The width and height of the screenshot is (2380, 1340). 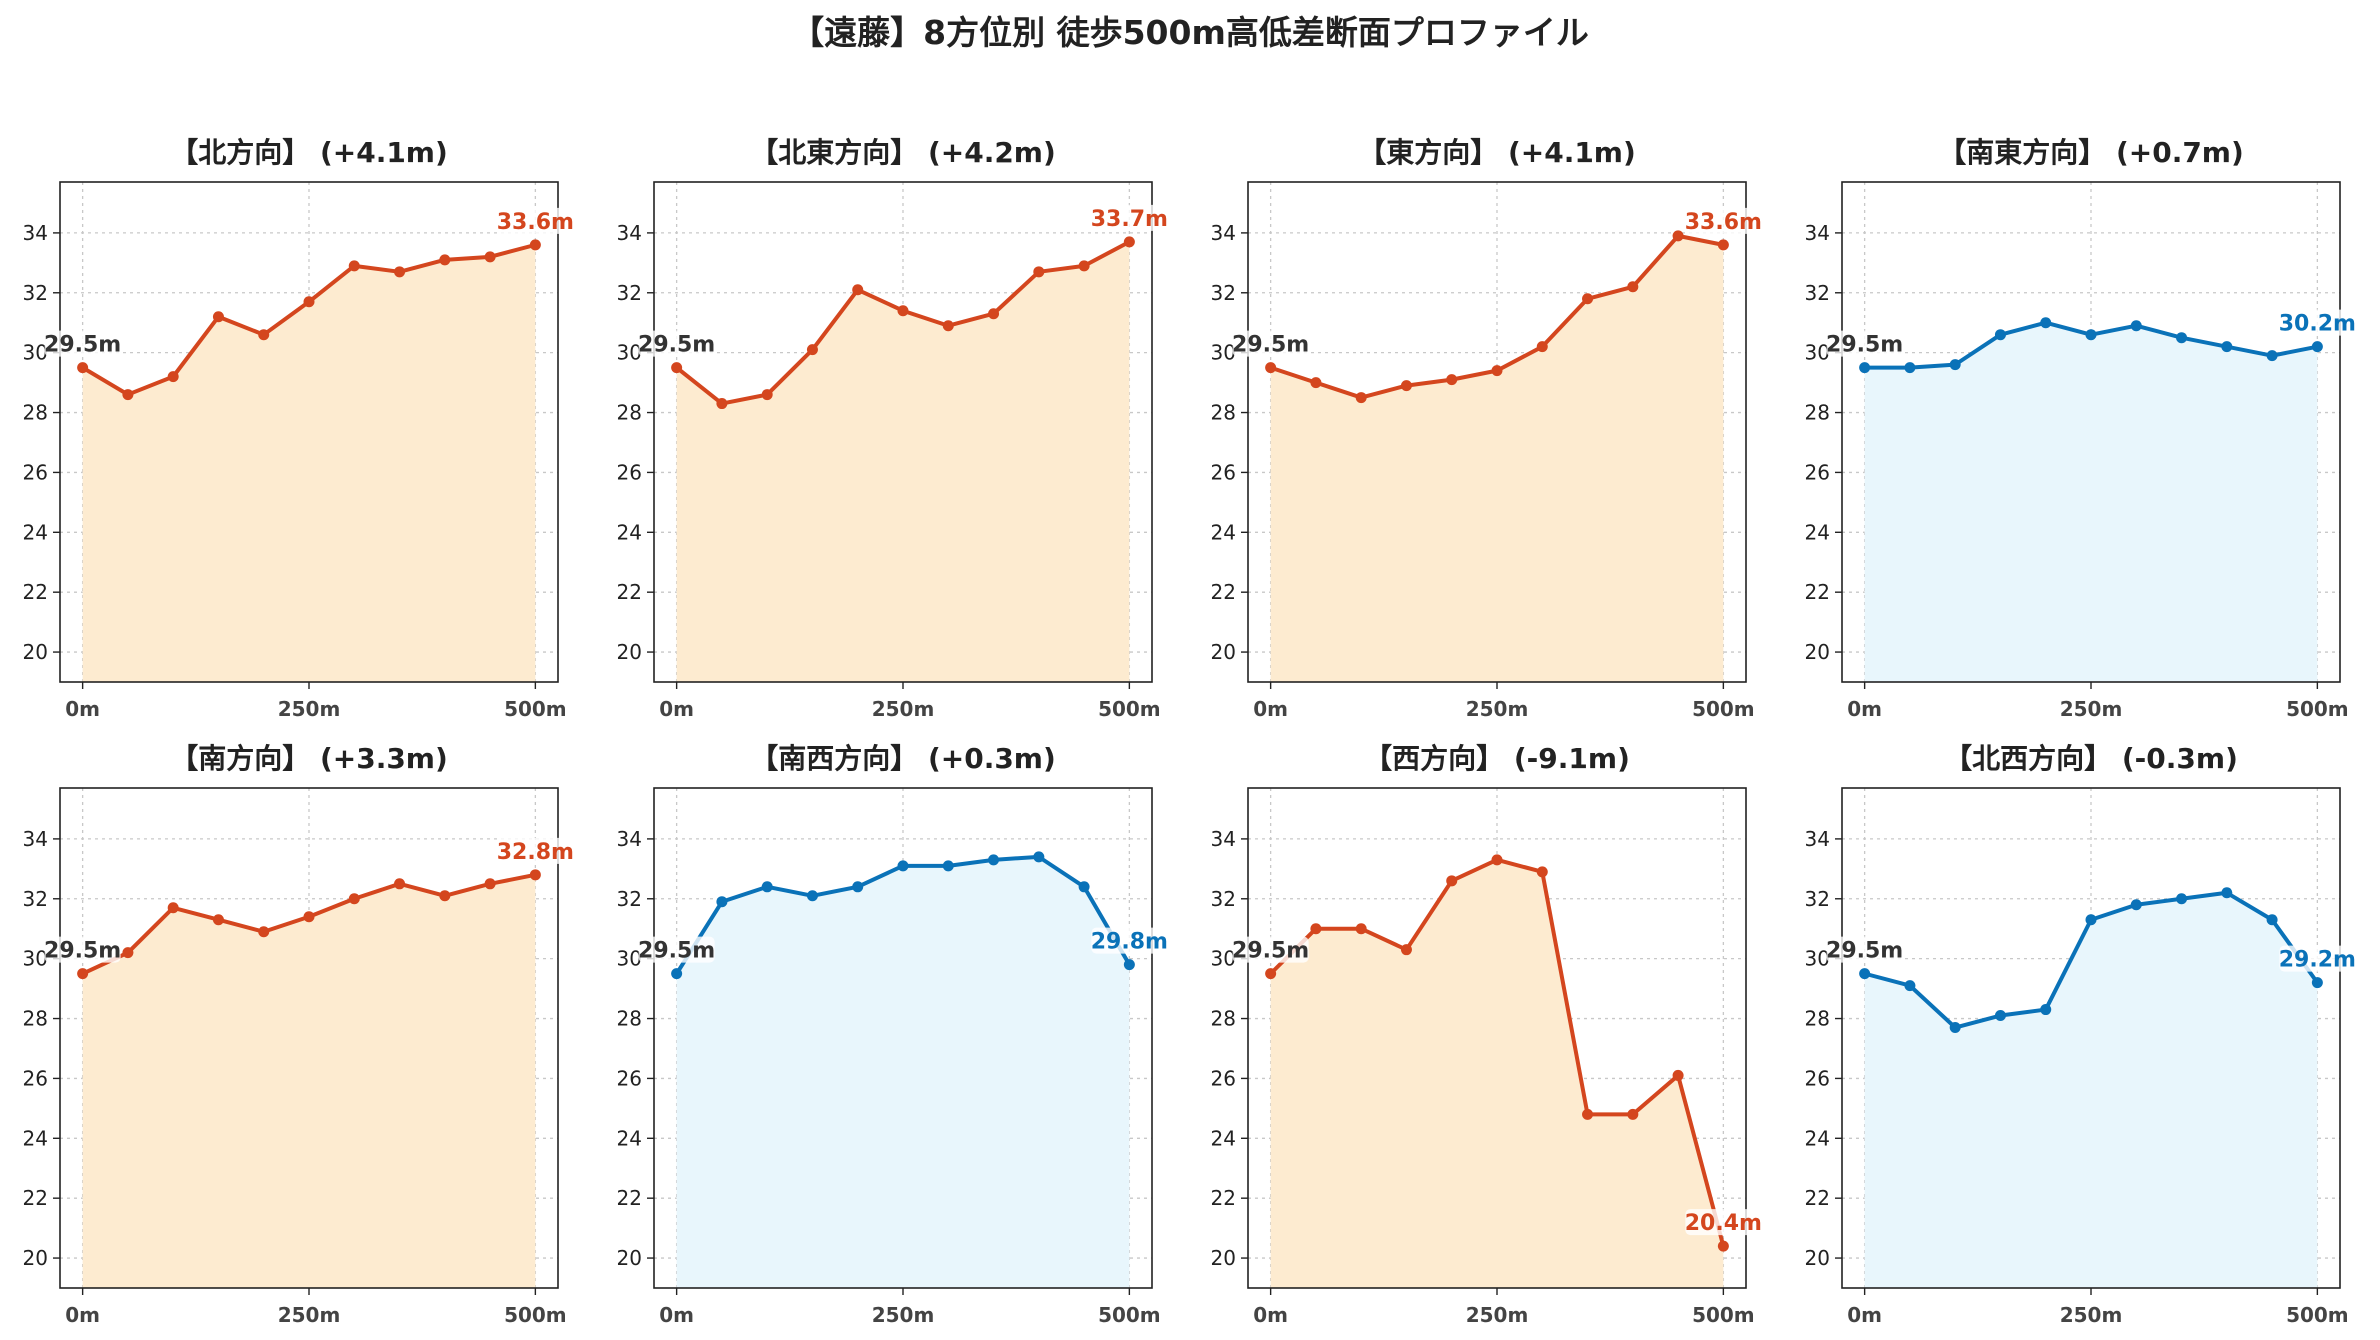 What do you see at coordinates (903, 152) in the screenshot?
I see `panel-title: 【北東方向】 (+4.2m)` at bounding box center [903, 152].